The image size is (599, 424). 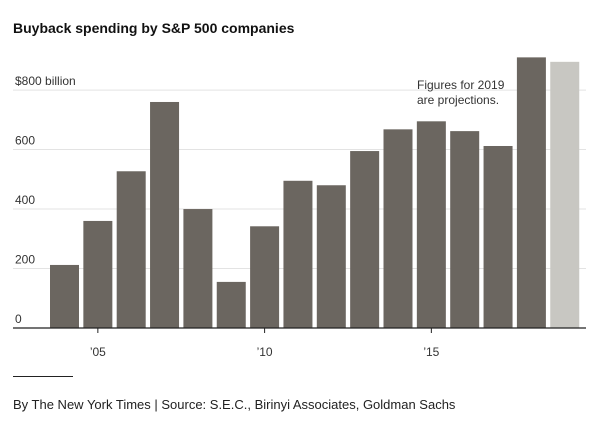 What do you see at coordinates (45, 81) in the screenshot?
I see `y-tick-label: $800 billion` at bounding box center [45, 81].